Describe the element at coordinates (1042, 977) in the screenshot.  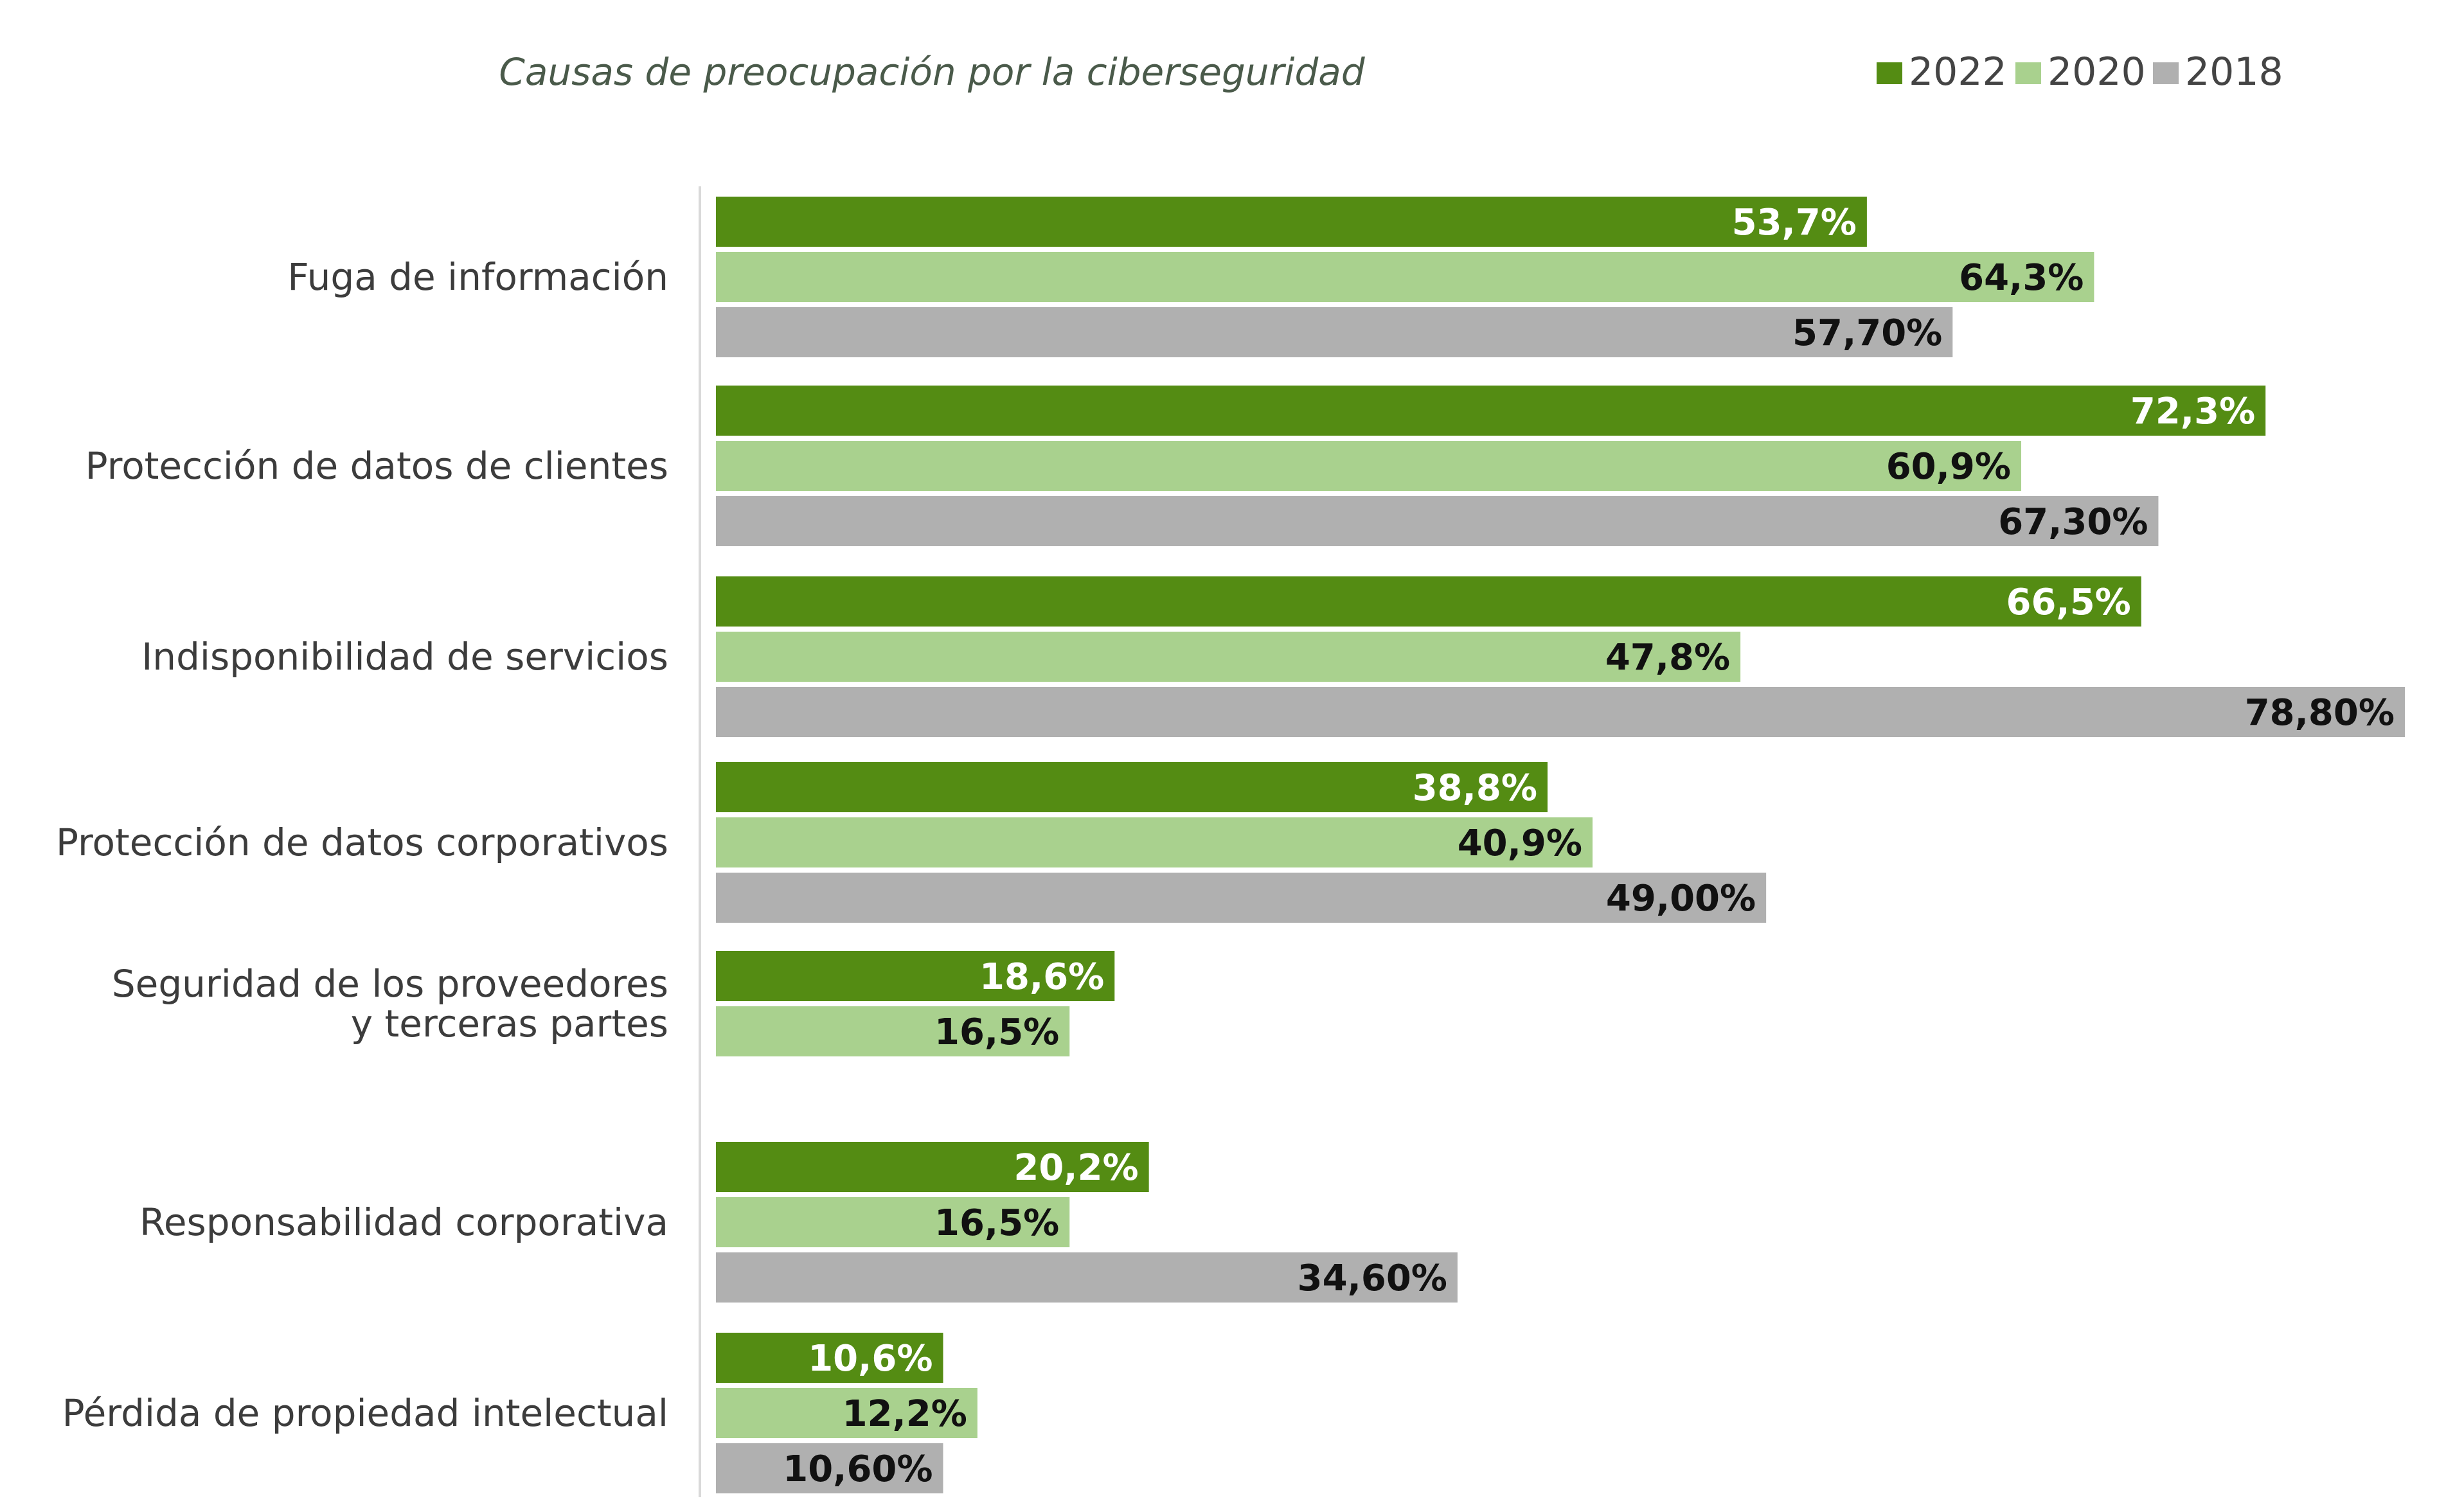
I see `bar-value-label: 18,6%` at that location.